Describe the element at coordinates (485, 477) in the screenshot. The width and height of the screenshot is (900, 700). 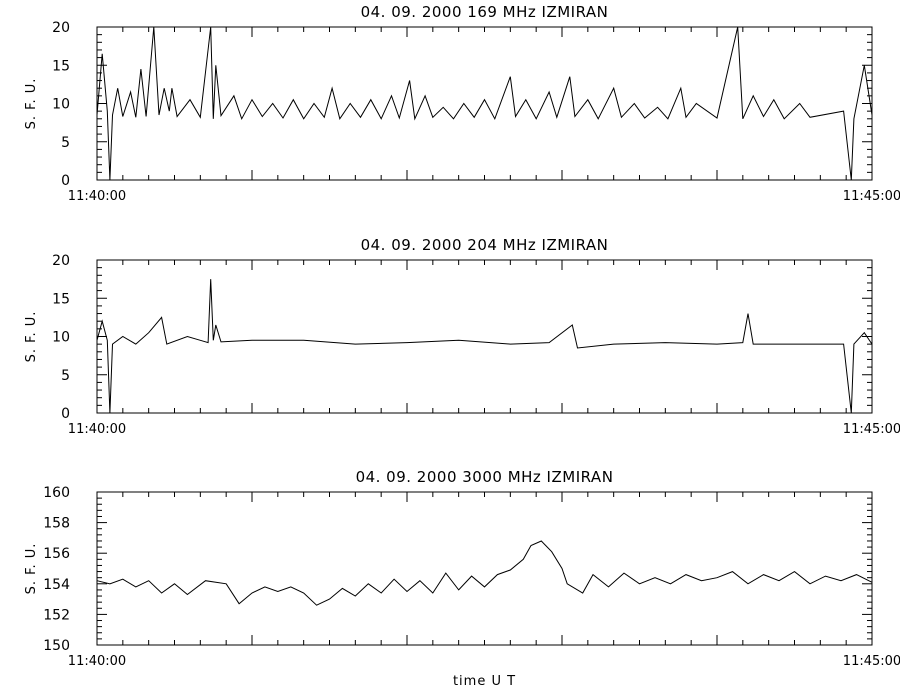
I see `chart-title: 04. 09. 2000 3000 MHz IZMIRAN` at that location.